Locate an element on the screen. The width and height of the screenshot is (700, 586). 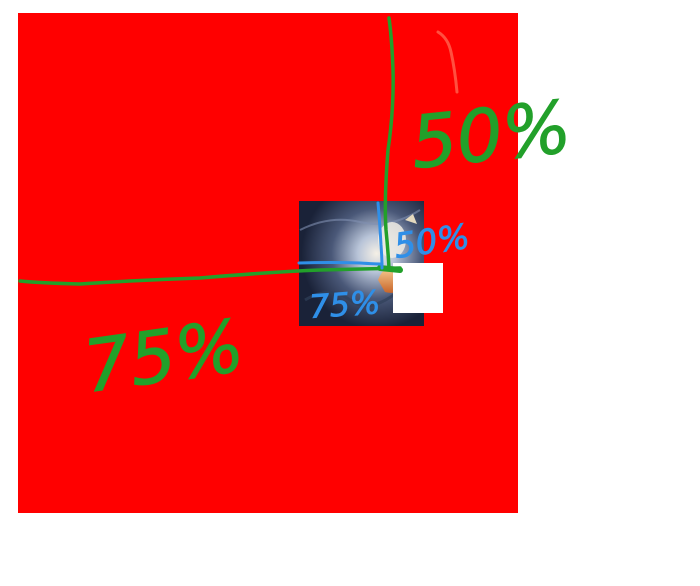
outer-vertical-label: 50% is located at coordinates (491, 135).